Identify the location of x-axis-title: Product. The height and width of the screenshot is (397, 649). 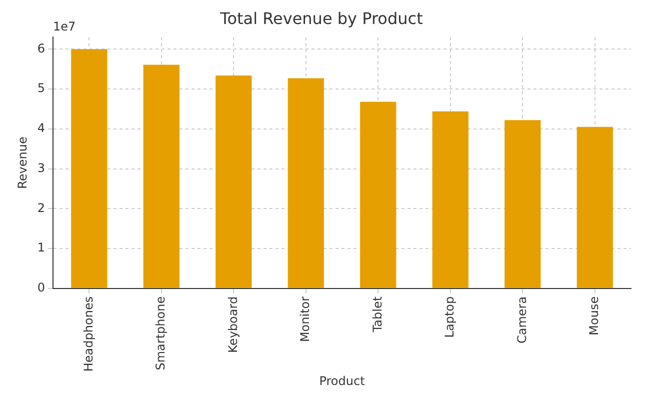
(342, 381).